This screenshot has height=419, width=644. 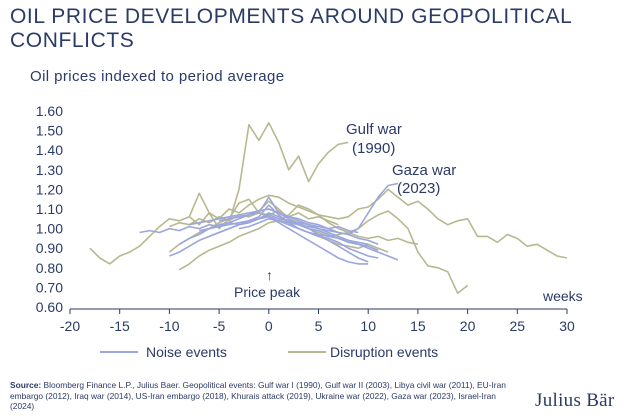 I want to click on x-tick-label: -10, so click(x=169, y=326).